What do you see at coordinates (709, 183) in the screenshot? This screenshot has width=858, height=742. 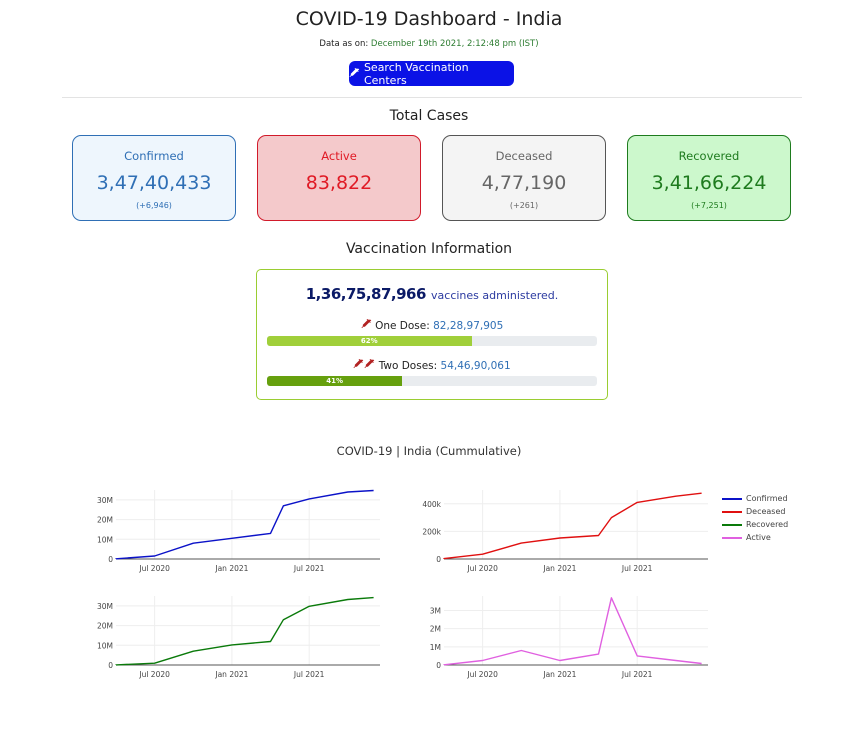 I see `recovered-value: 3,41,66,224` at bounding box center [709, 183].